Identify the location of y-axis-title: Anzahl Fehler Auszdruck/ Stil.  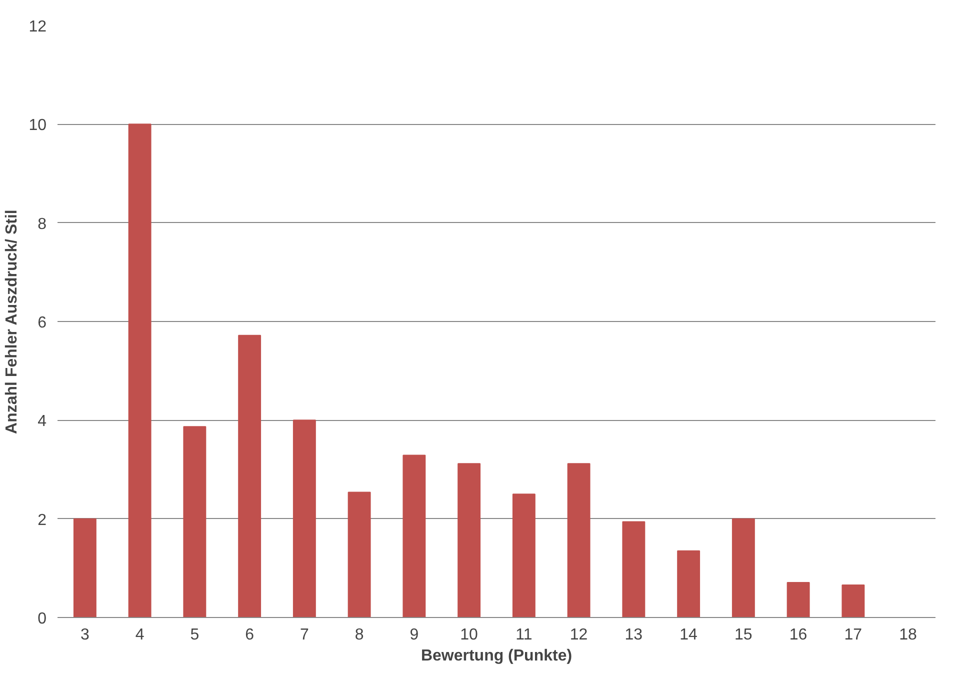
(12, 322).